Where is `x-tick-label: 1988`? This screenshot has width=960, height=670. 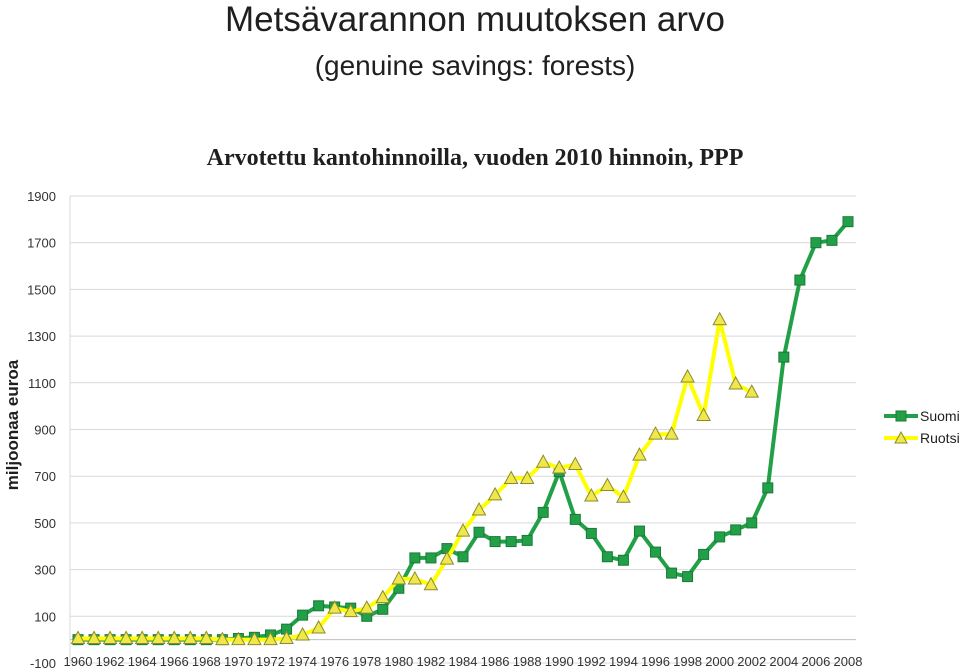 x-tick-label: 1988 is located at coordinates (527, 661).